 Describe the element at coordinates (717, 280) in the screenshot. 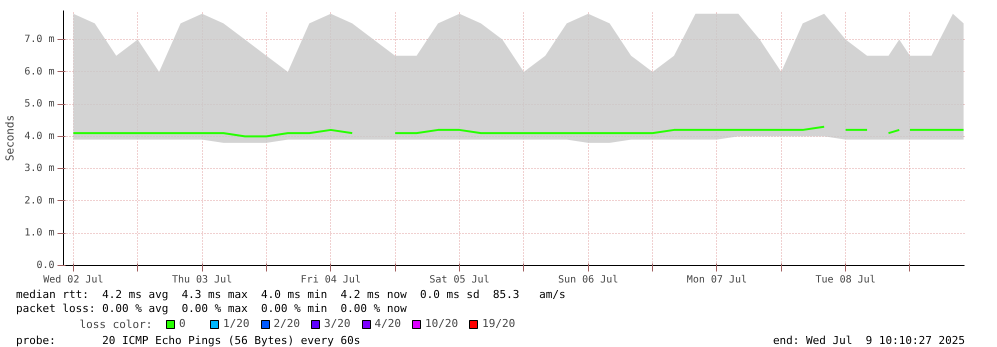

I see `x-tick-label: Mon 07 Jul` at that location.